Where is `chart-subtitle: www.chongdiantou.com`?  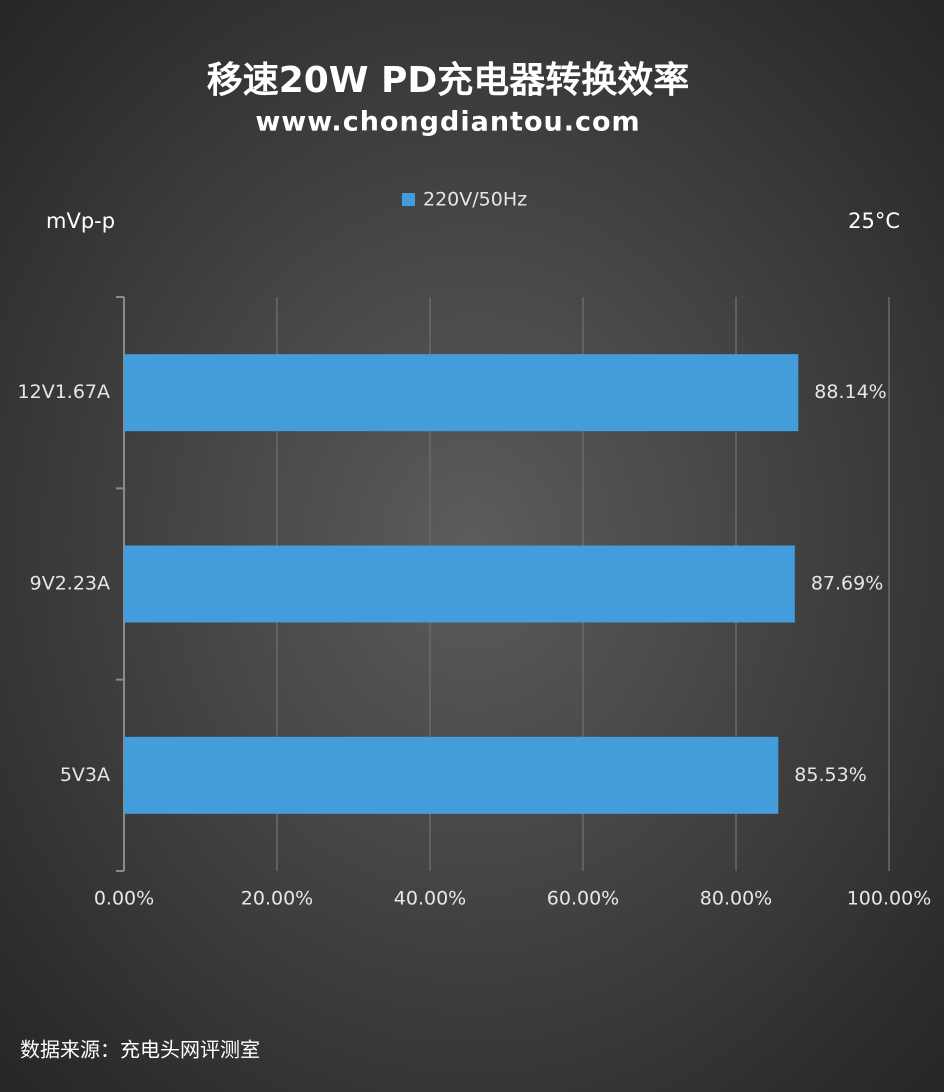 chart-subtitle: www.chongdiantou.com is located at coordinates (447, 122).